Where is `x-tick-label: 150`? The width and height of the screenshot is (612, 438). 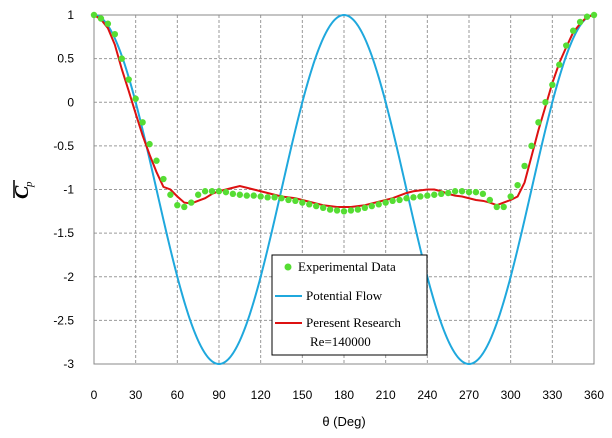 x-tick-label: 150 is located at coordinates (302, 395).